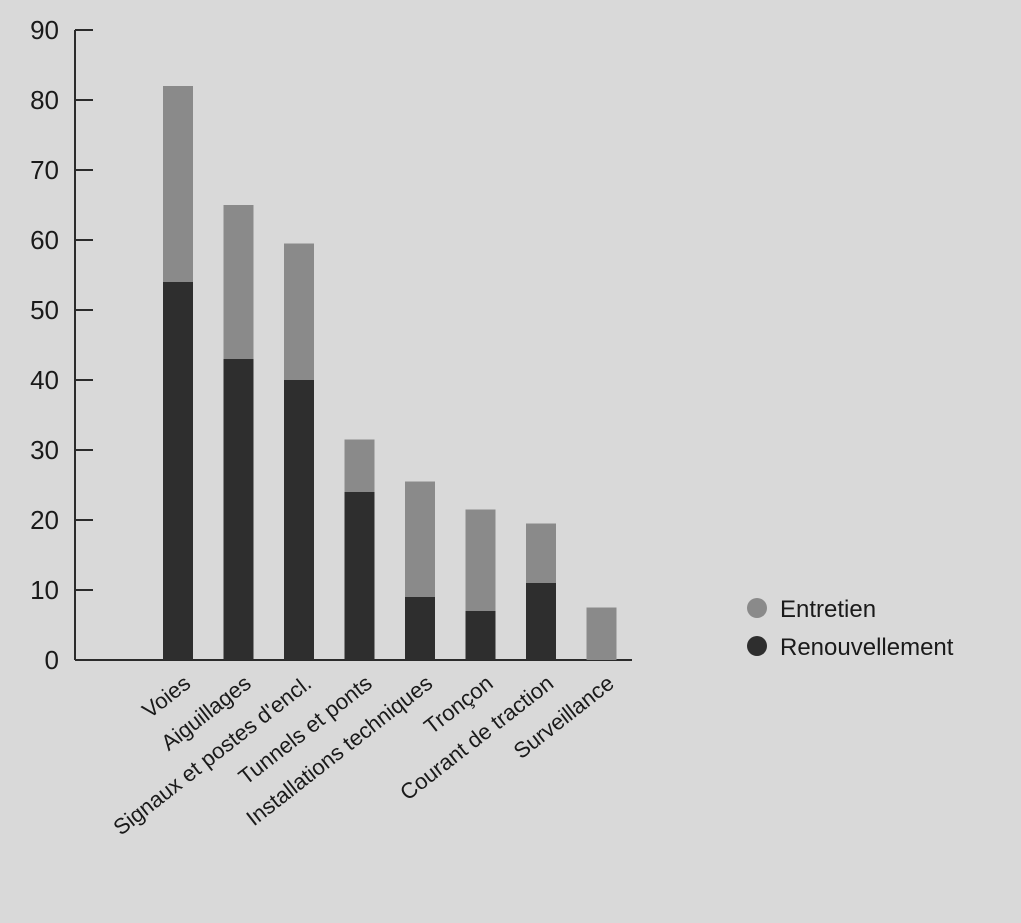  I want to click on y-tick-label: 60, so click(44, 240).